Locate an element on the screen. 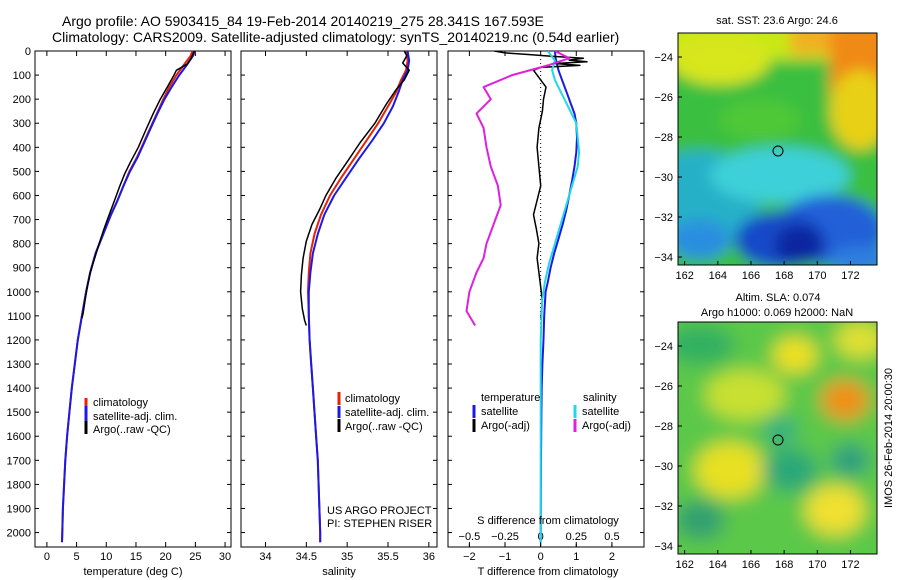  x-tick-label: 20 is located at coordinates (166, 557).